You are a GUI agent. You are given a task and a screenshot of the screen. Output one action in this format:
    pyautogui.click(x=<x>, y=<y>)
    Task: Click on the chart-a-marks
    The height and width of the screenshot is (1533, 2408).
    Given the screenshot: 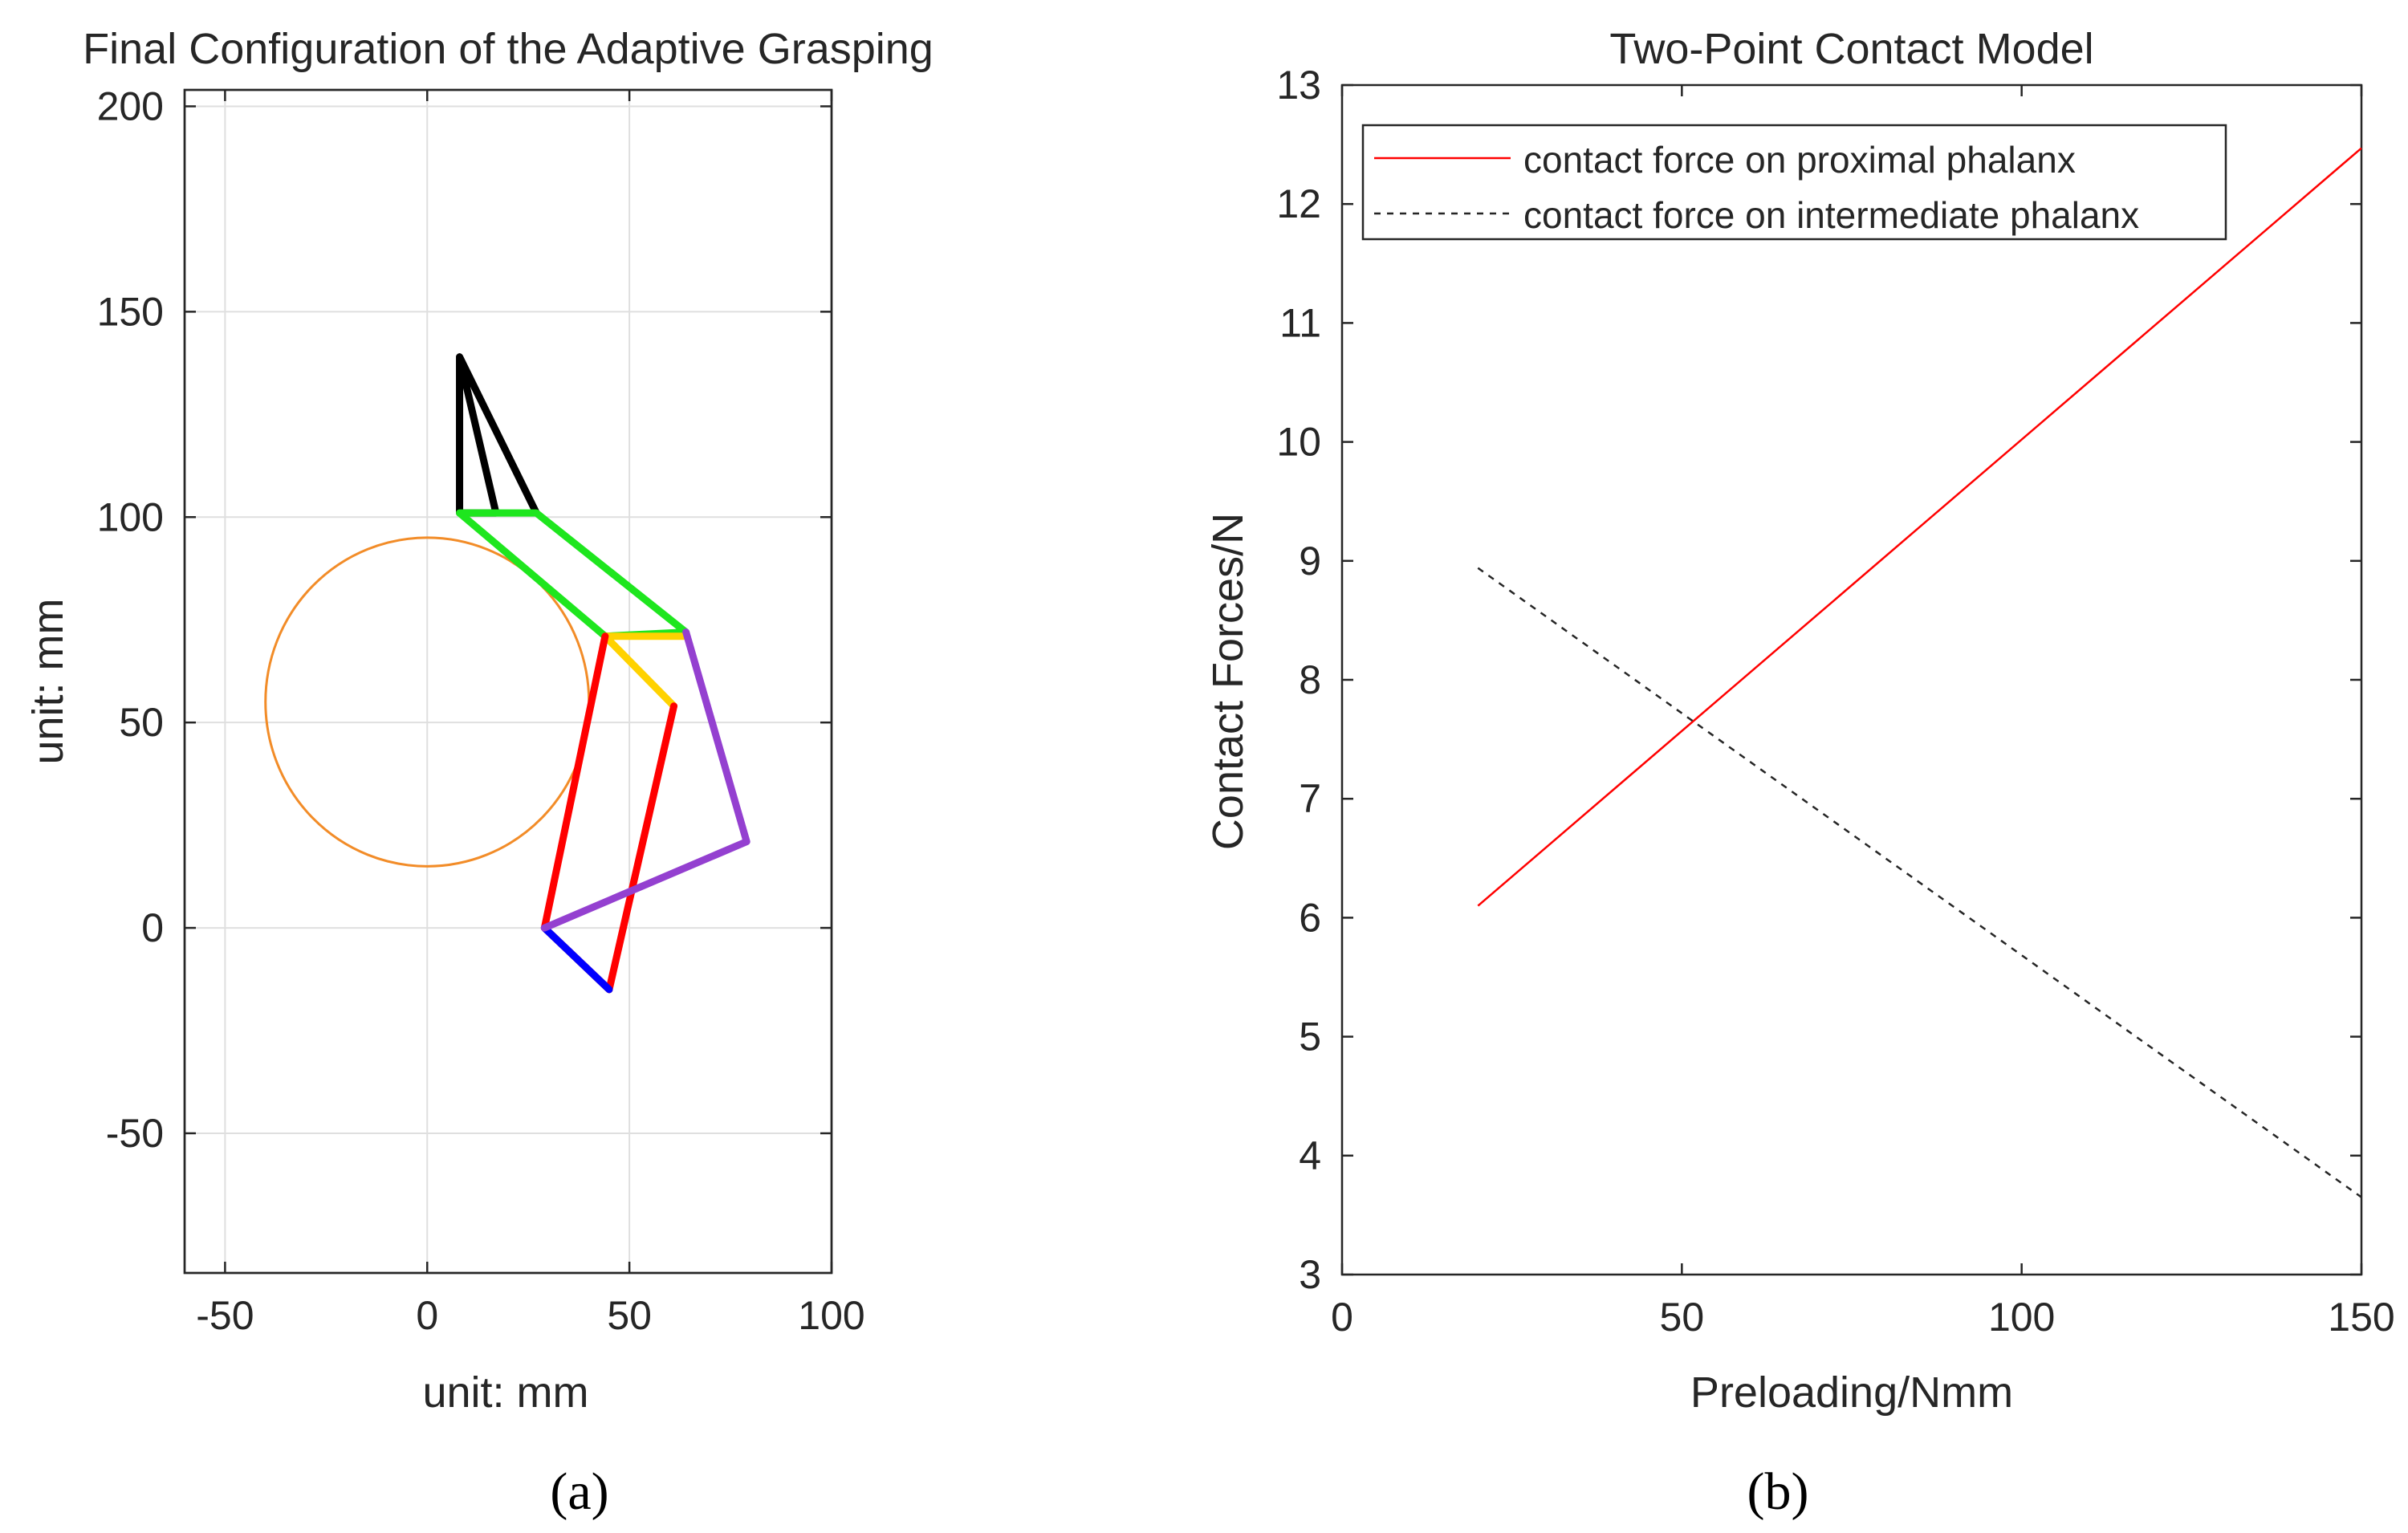 What is the action you would take?
    pyautogui.click(x=507, y=674)
    